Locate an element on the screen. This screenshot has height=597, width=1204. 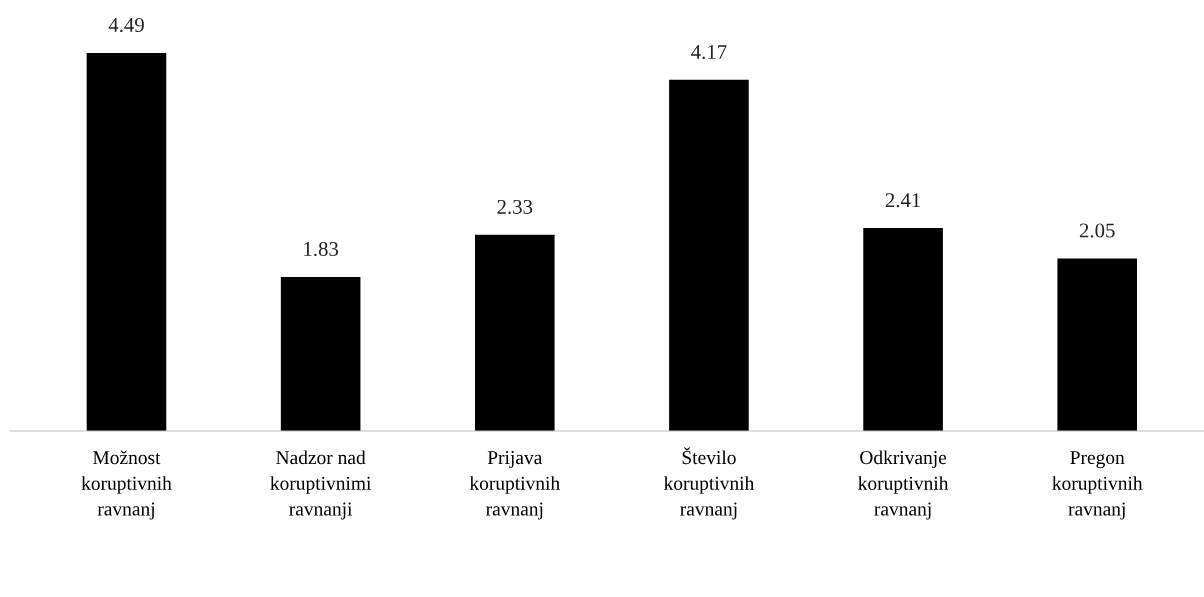
data-label: 1.83 is located at coordinates (321, 249).